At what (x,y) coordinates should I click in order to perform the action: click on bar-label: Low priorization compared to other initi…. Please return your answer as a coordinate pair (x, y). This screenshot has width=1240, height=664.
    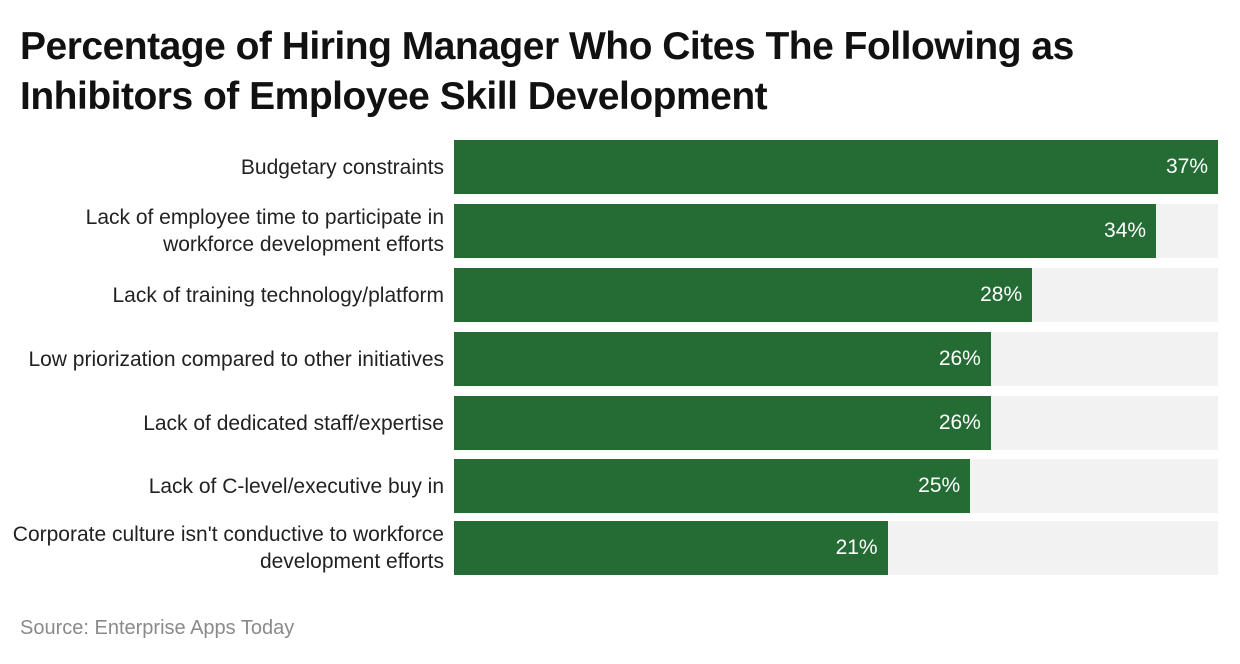
    Looking at the image, I should click on (236, 359).